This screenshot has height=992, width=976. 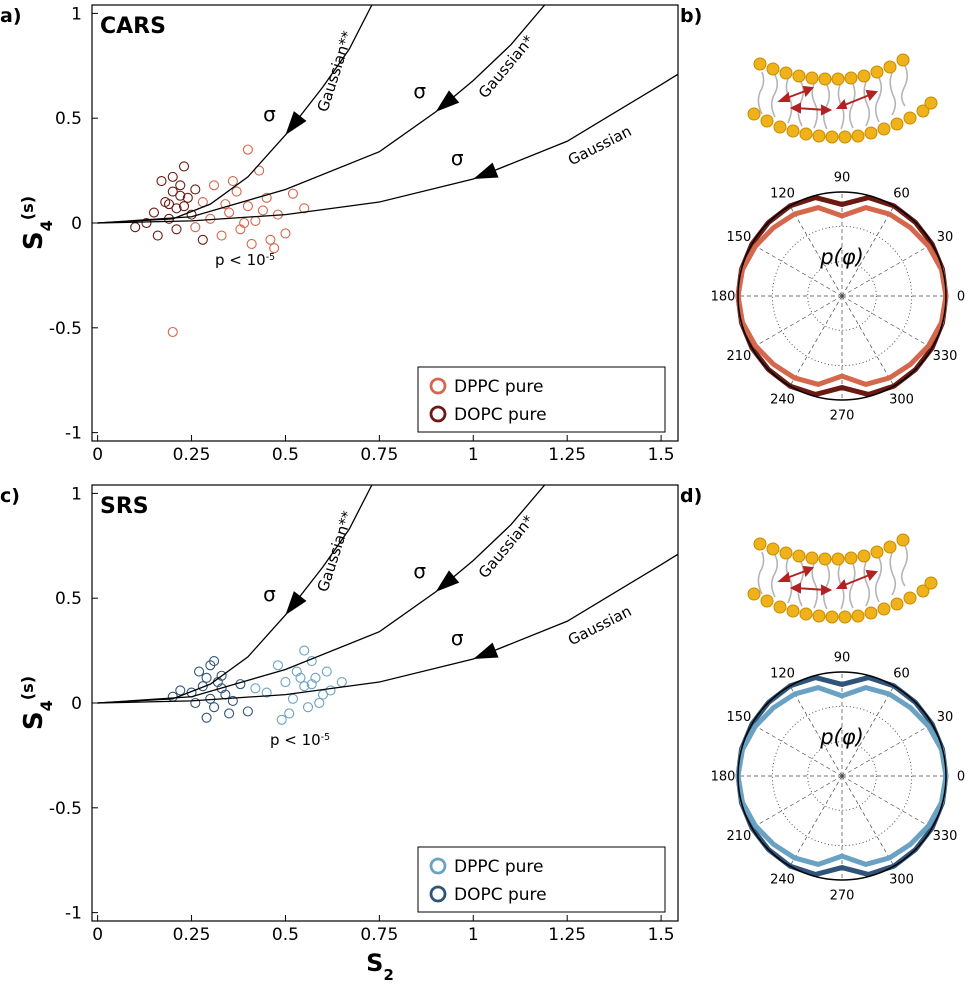 I want to click on x-tick-label: 1.25, so click(x=567, y=455).